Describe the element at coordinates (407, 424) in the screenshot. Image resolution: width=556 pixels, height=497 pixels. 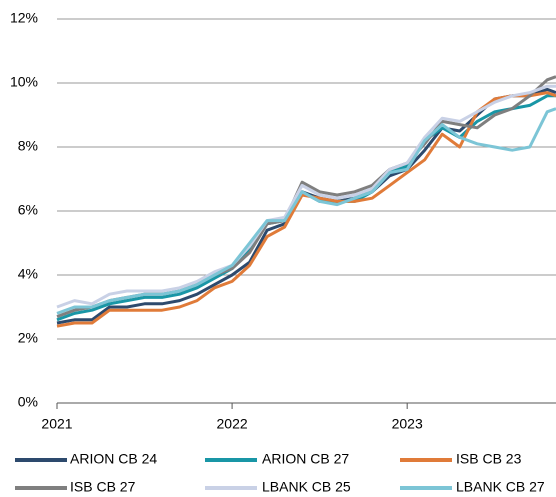
I see `x-tick-label: 2023` at that location.